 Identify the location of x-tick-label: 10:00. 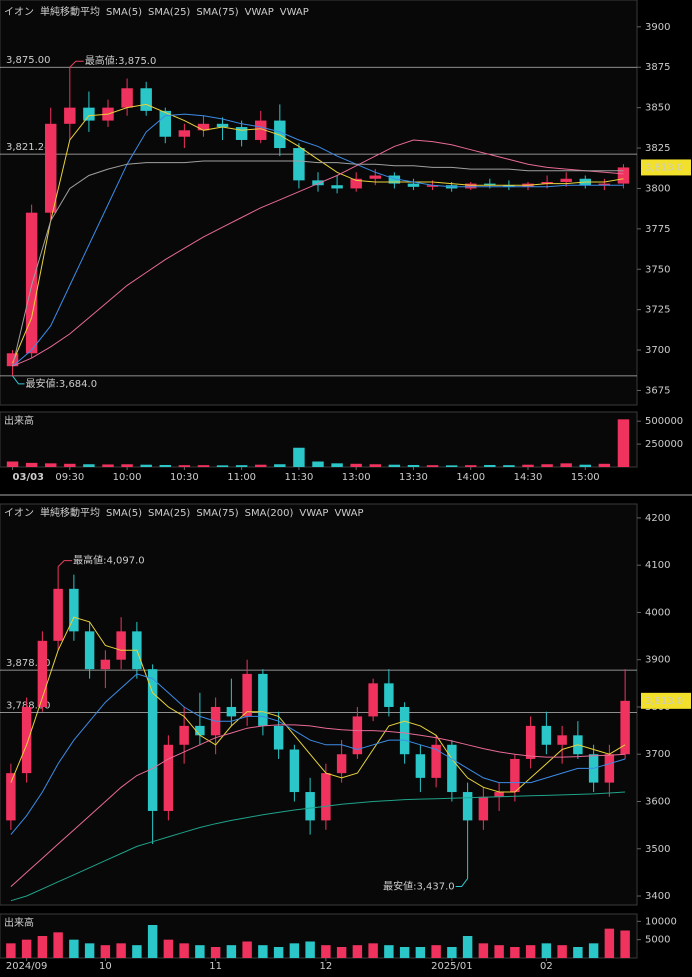
(127, 477).